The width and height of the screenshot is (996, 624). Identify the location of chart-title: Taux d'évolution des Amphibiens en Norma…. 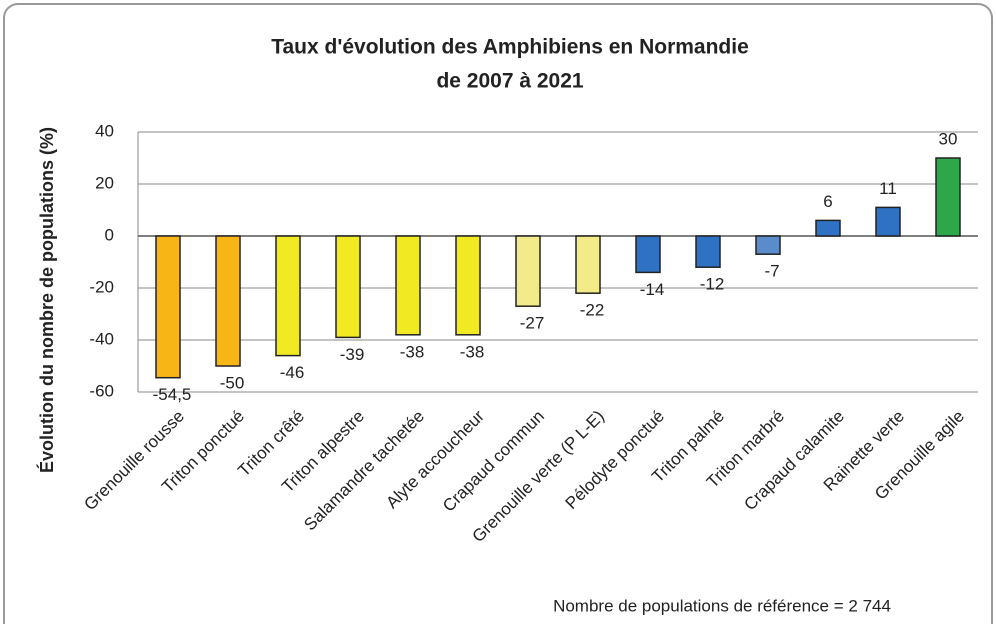
(510, 47).